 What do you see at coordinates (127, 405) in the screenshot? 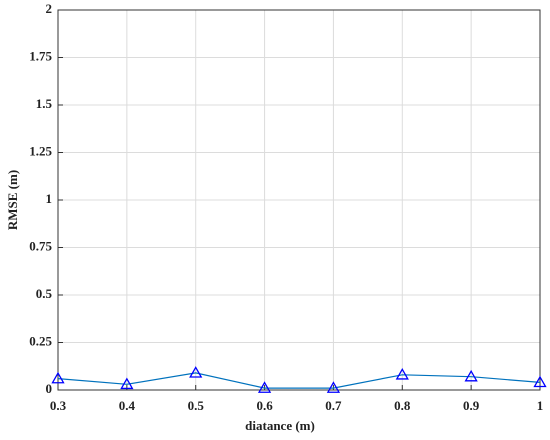
I see `x-tick-label: 0.4` at bounding box center [127, 405].